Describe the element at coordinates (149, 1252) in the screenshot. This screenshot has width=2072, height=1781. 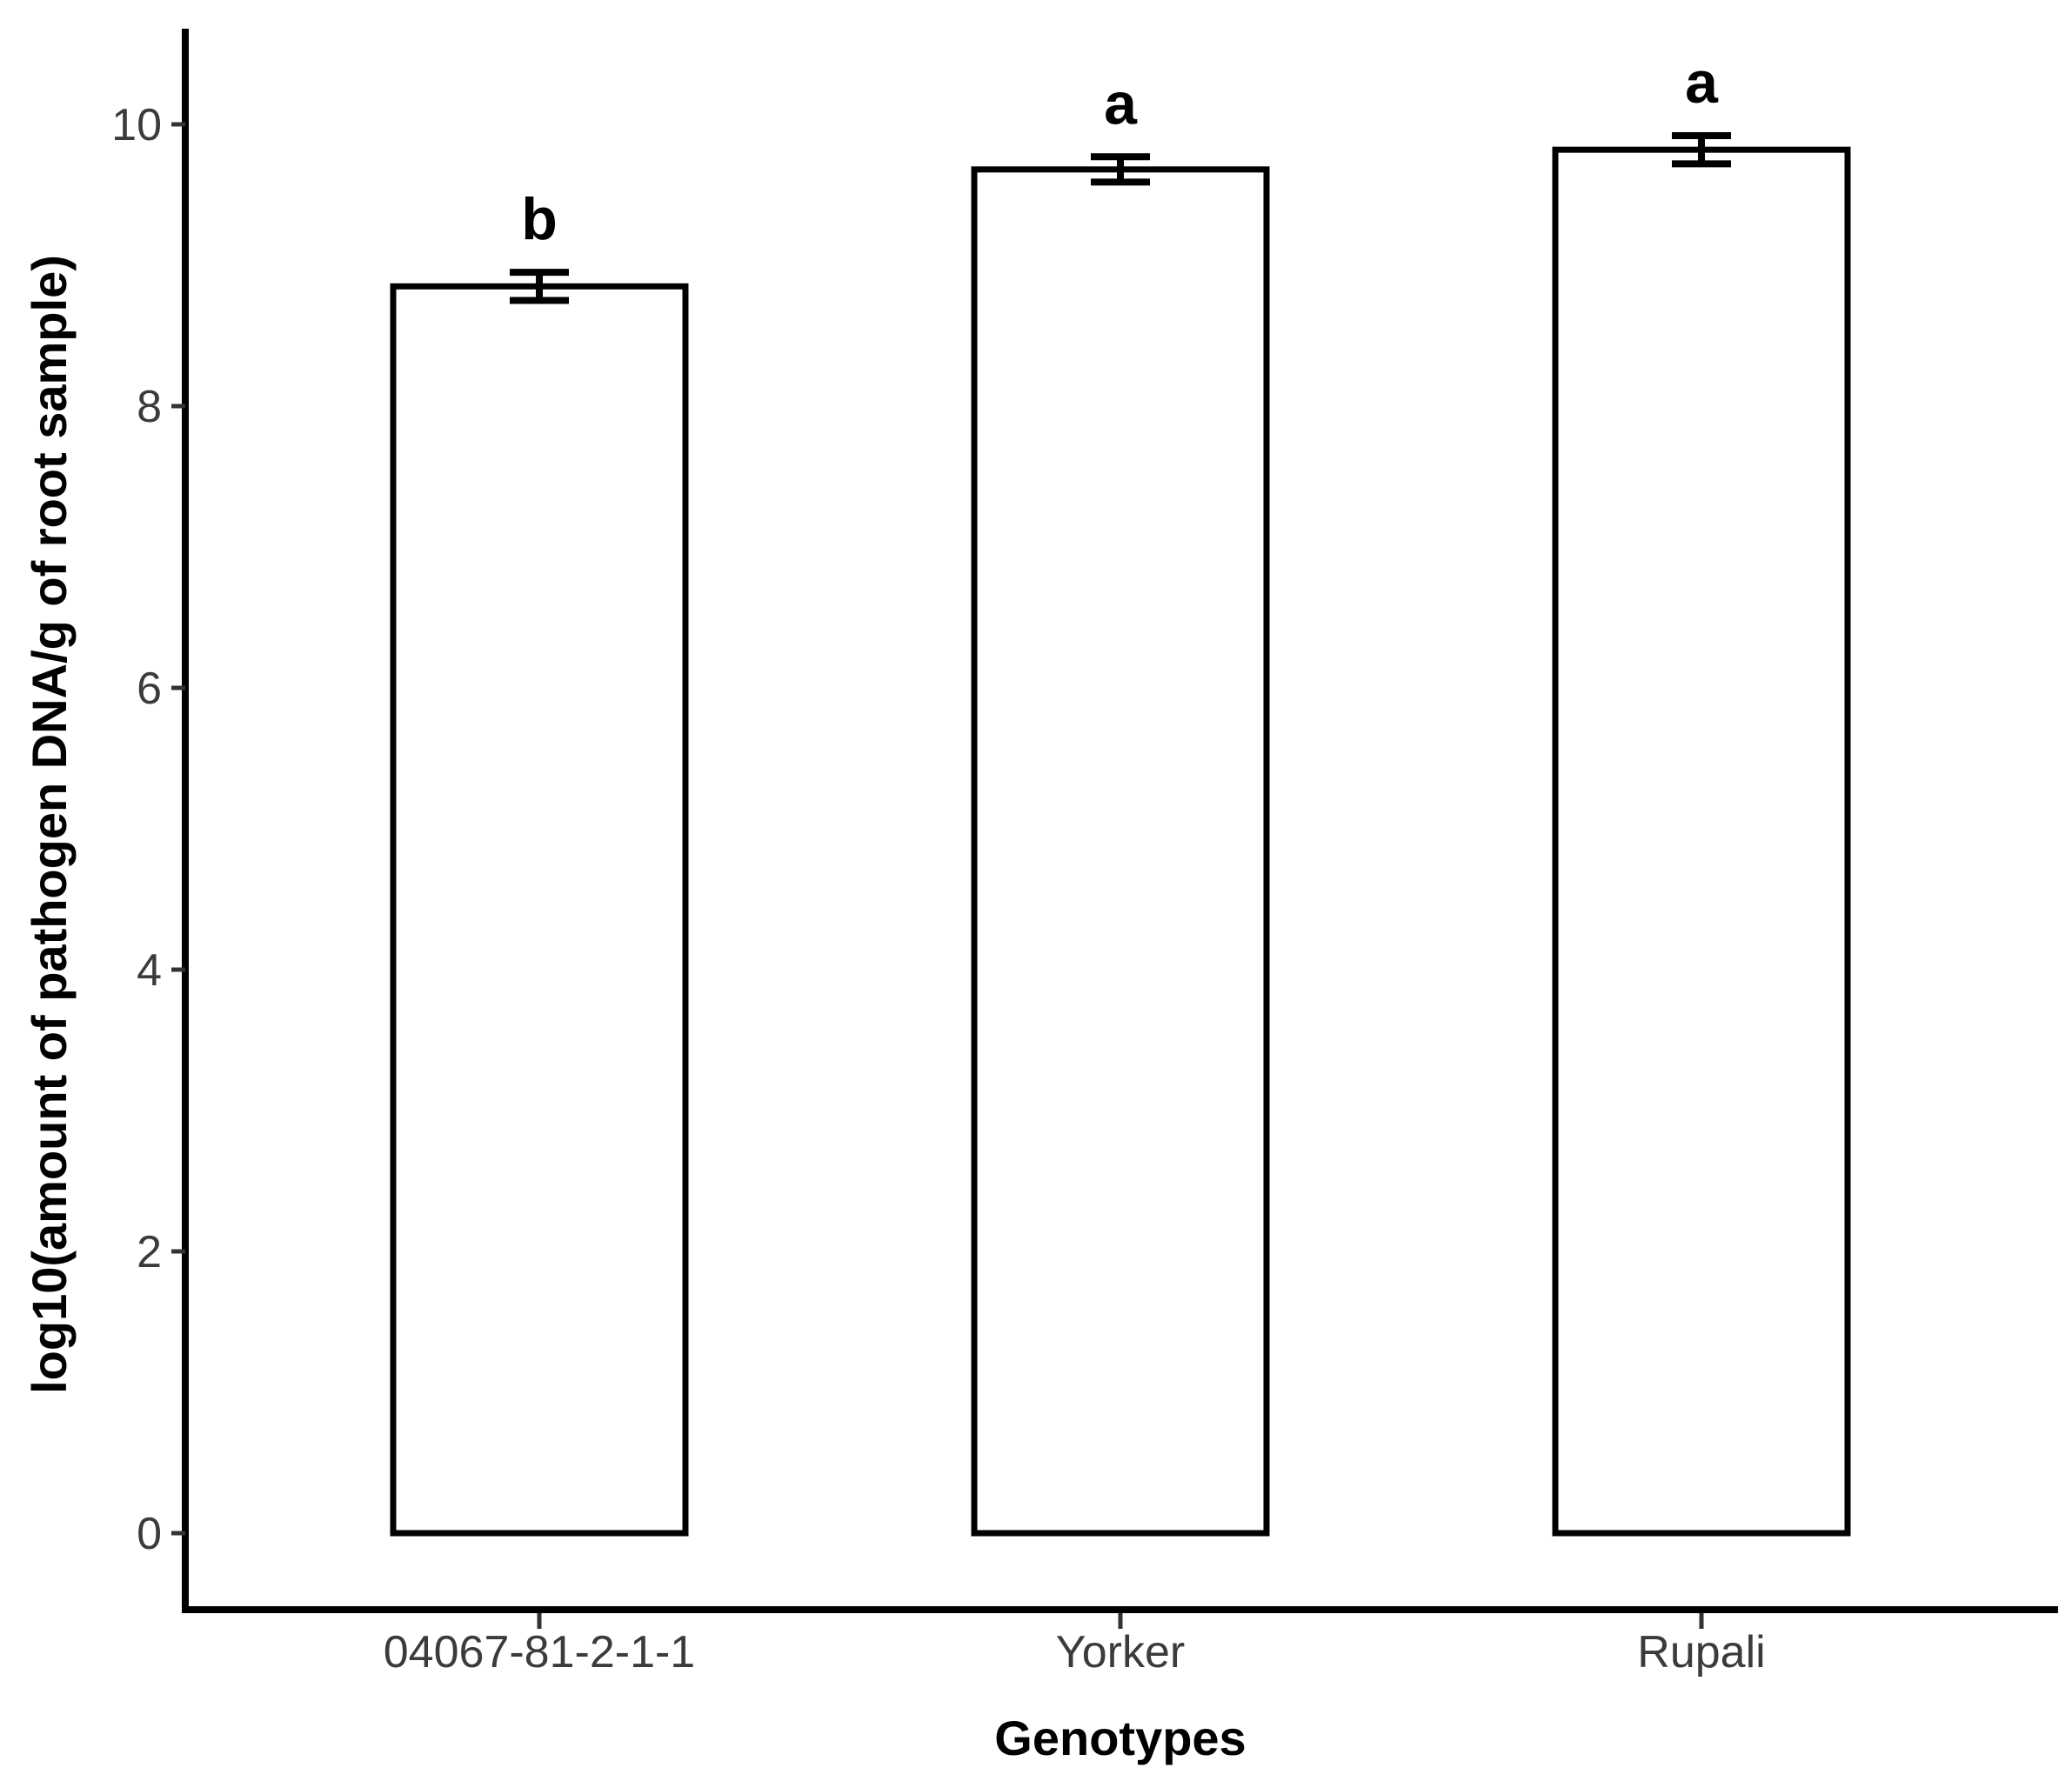
I see `y-tick-label: 2` at that location.